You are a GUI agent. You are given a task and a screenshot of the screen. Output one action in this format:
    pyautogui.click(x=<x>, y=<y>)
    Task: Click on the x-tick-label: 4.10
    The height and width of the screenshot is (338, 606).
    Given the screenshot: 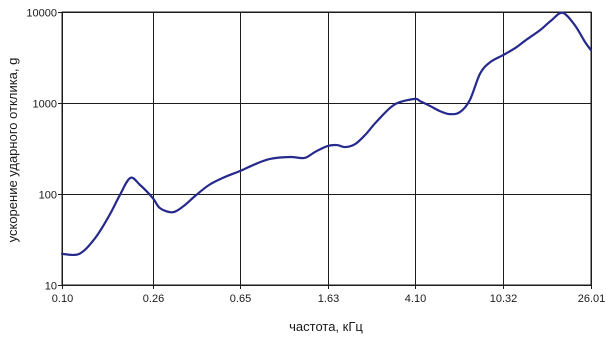 What is the action you would take?
    pyautogui.click(x=415, y=299)
    